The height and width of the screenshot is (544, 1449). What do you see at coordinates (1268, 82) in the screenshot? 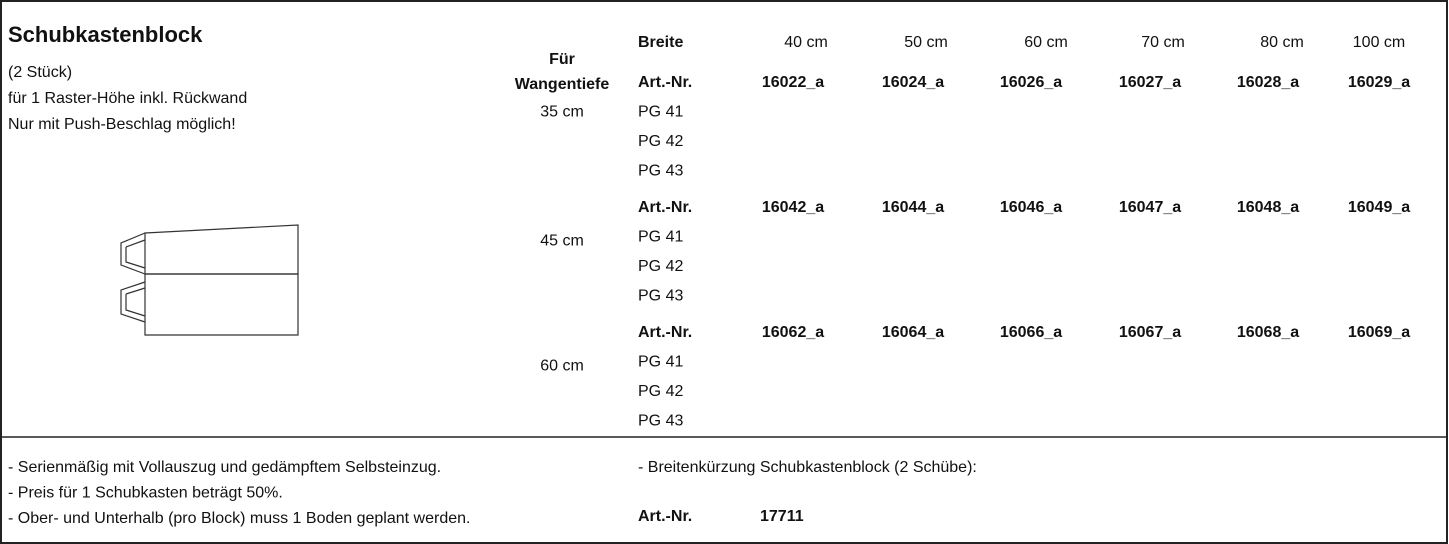
I see `article-number: 16028_a` at bounding box center [1268, 82].